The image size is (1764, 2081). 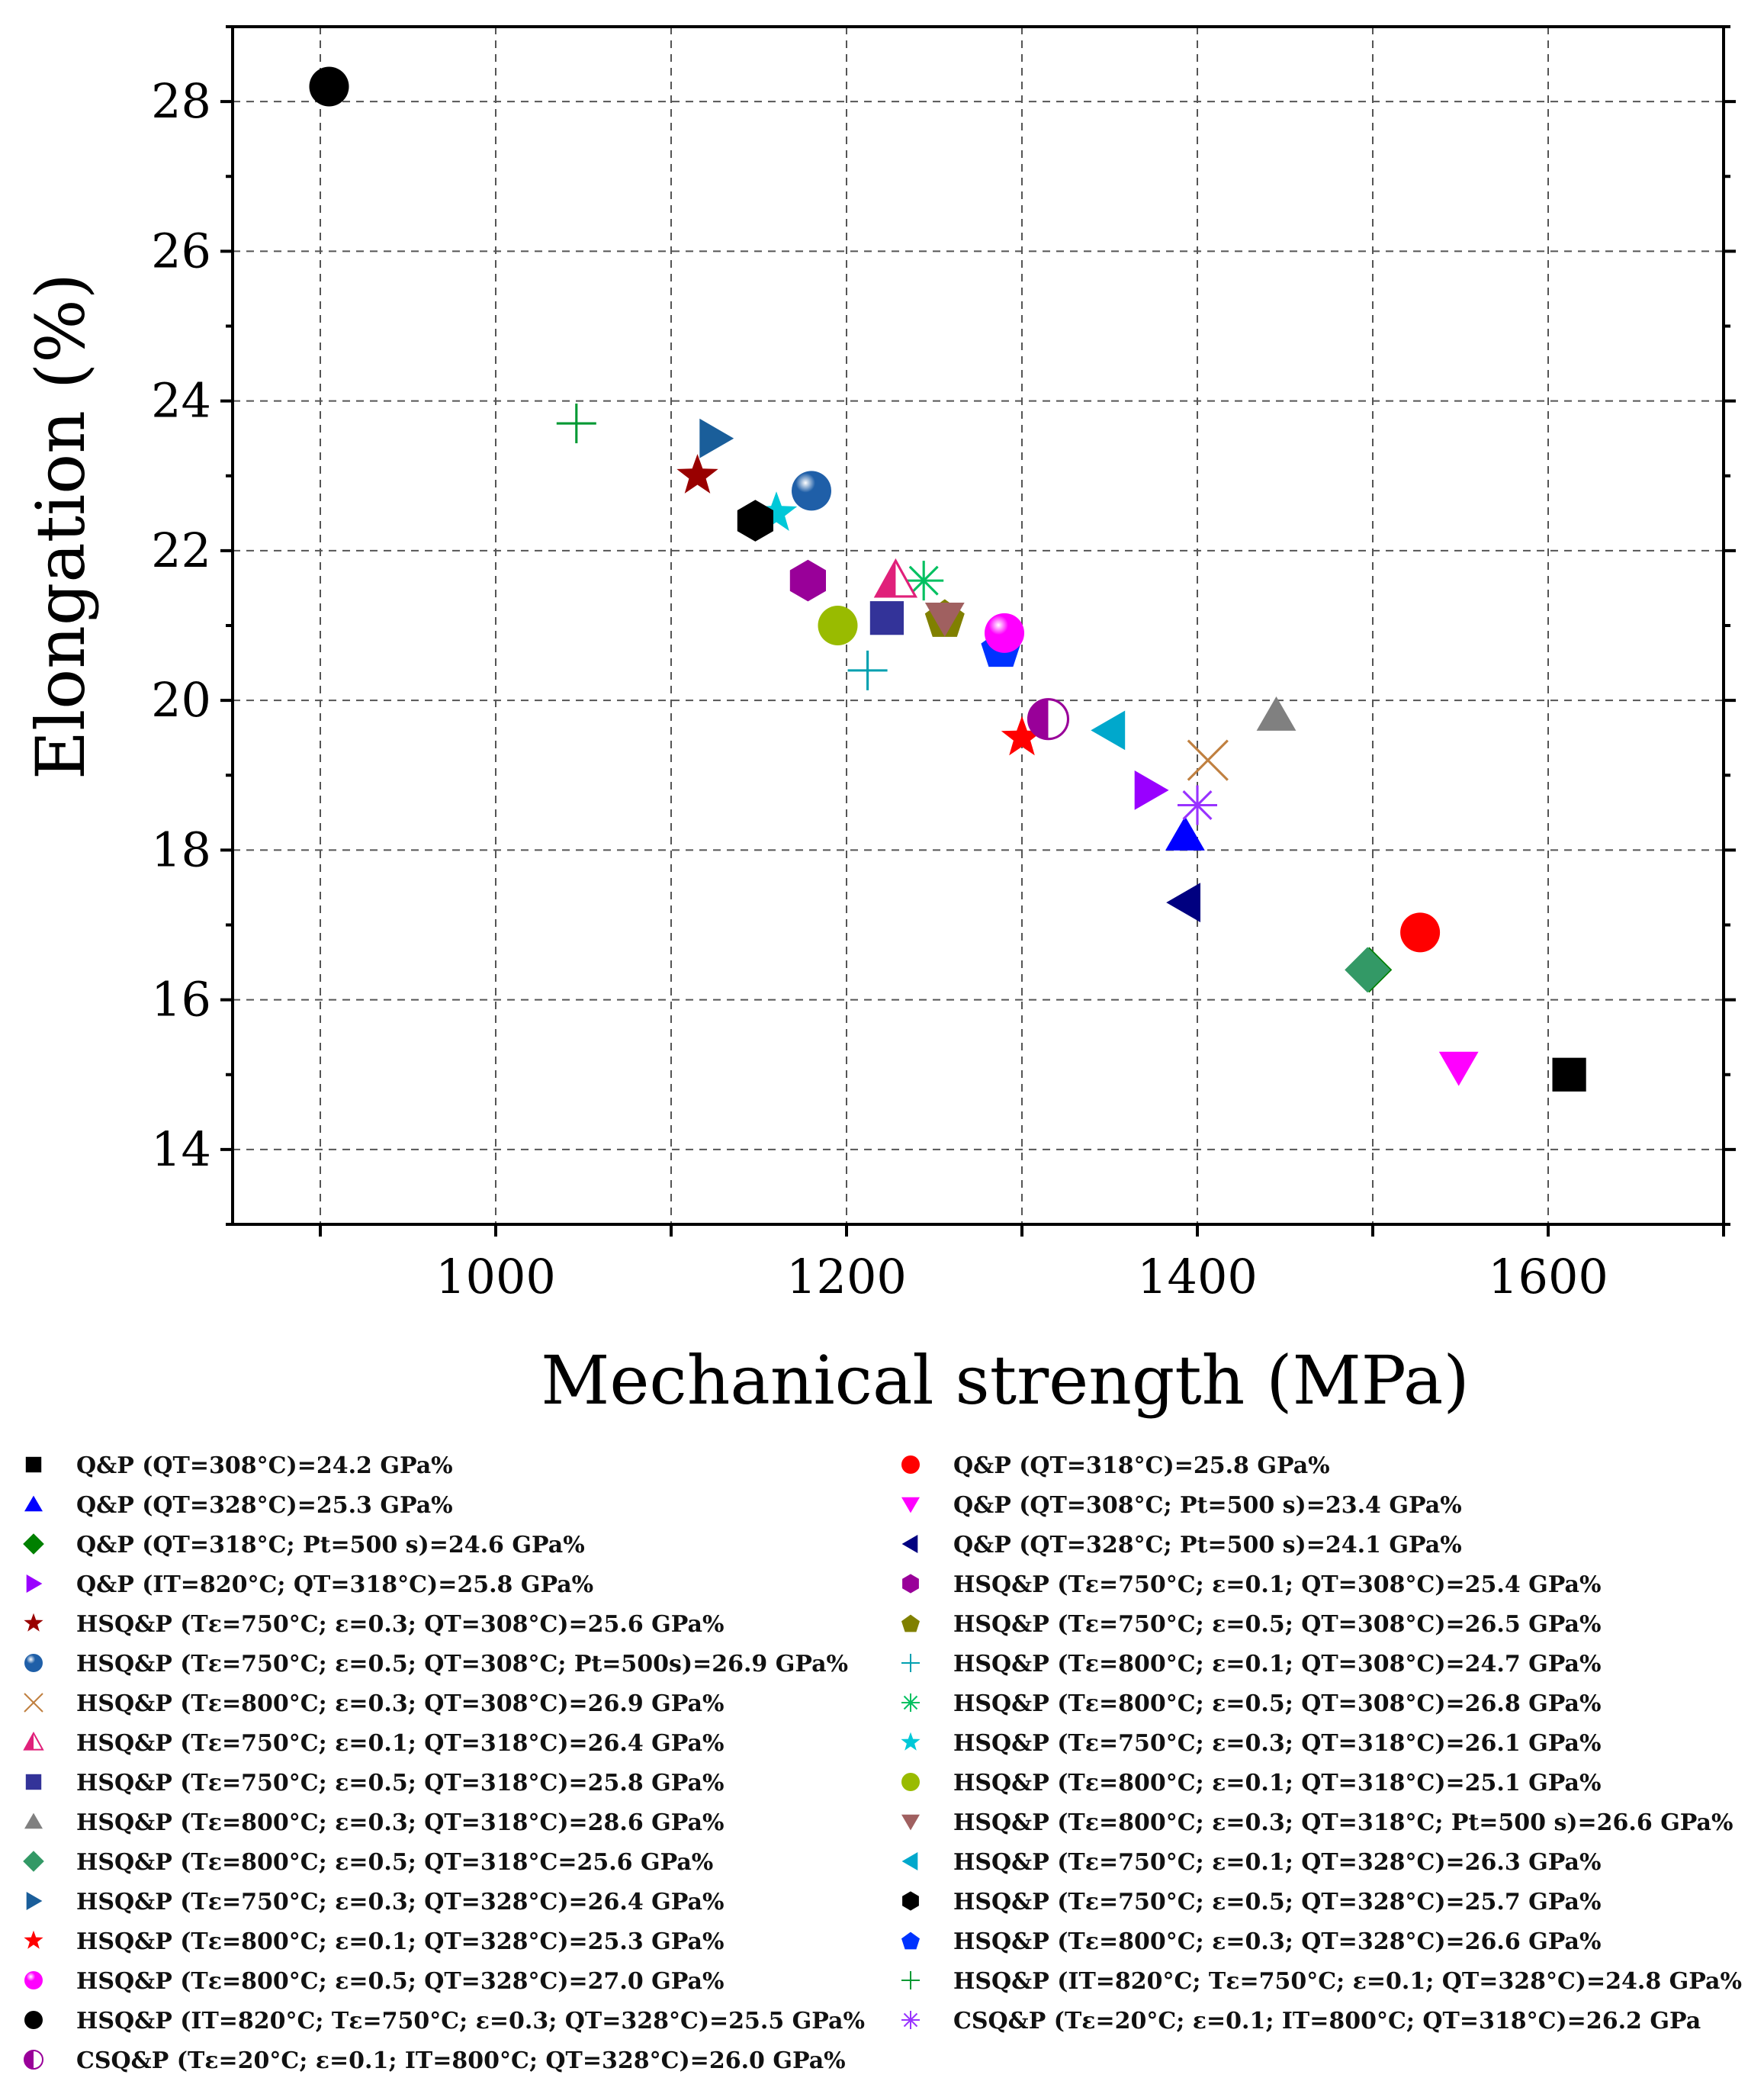 I want to click on y-tick-label: 18, so click(x=181, y=849).